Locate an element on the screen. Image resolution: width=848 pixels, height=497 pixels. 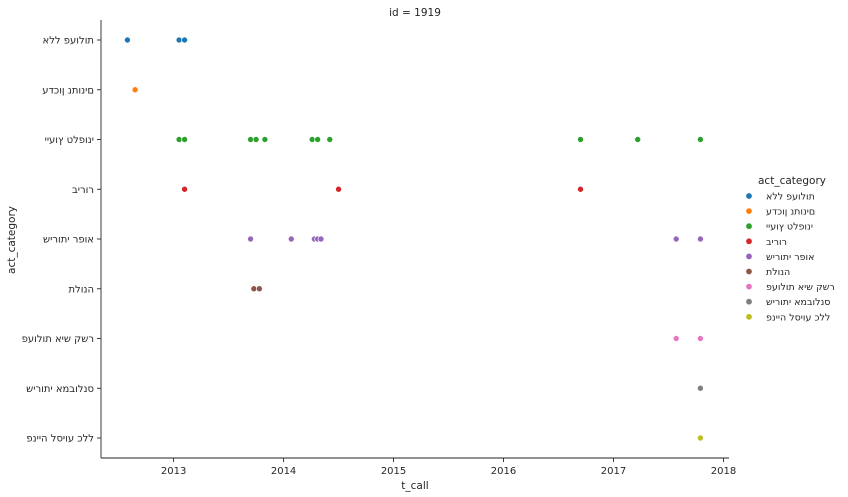
y-tick-label: אופר יתוריש is located at coordinates (68, 240).